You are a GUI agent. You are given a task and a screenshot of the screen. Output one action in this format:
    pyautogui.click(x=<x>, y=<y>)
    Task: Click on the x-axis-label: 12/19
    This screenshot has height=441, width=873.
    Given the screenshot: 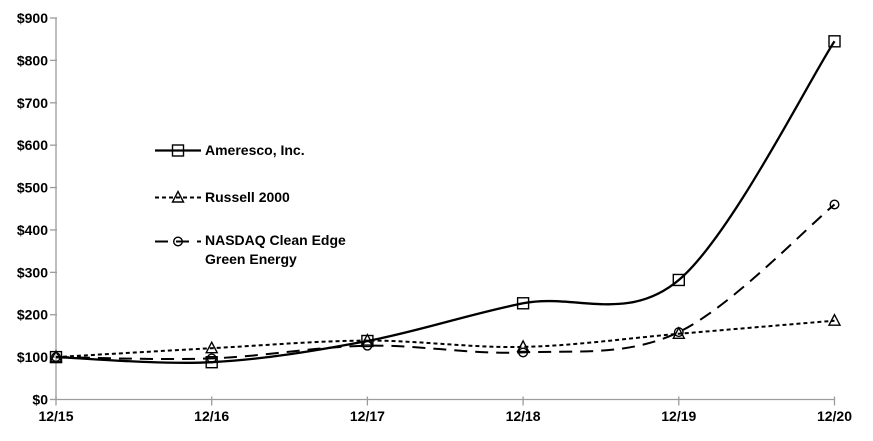 What is the action you would take?
    pyautogui.click(x=678, y=416)
    